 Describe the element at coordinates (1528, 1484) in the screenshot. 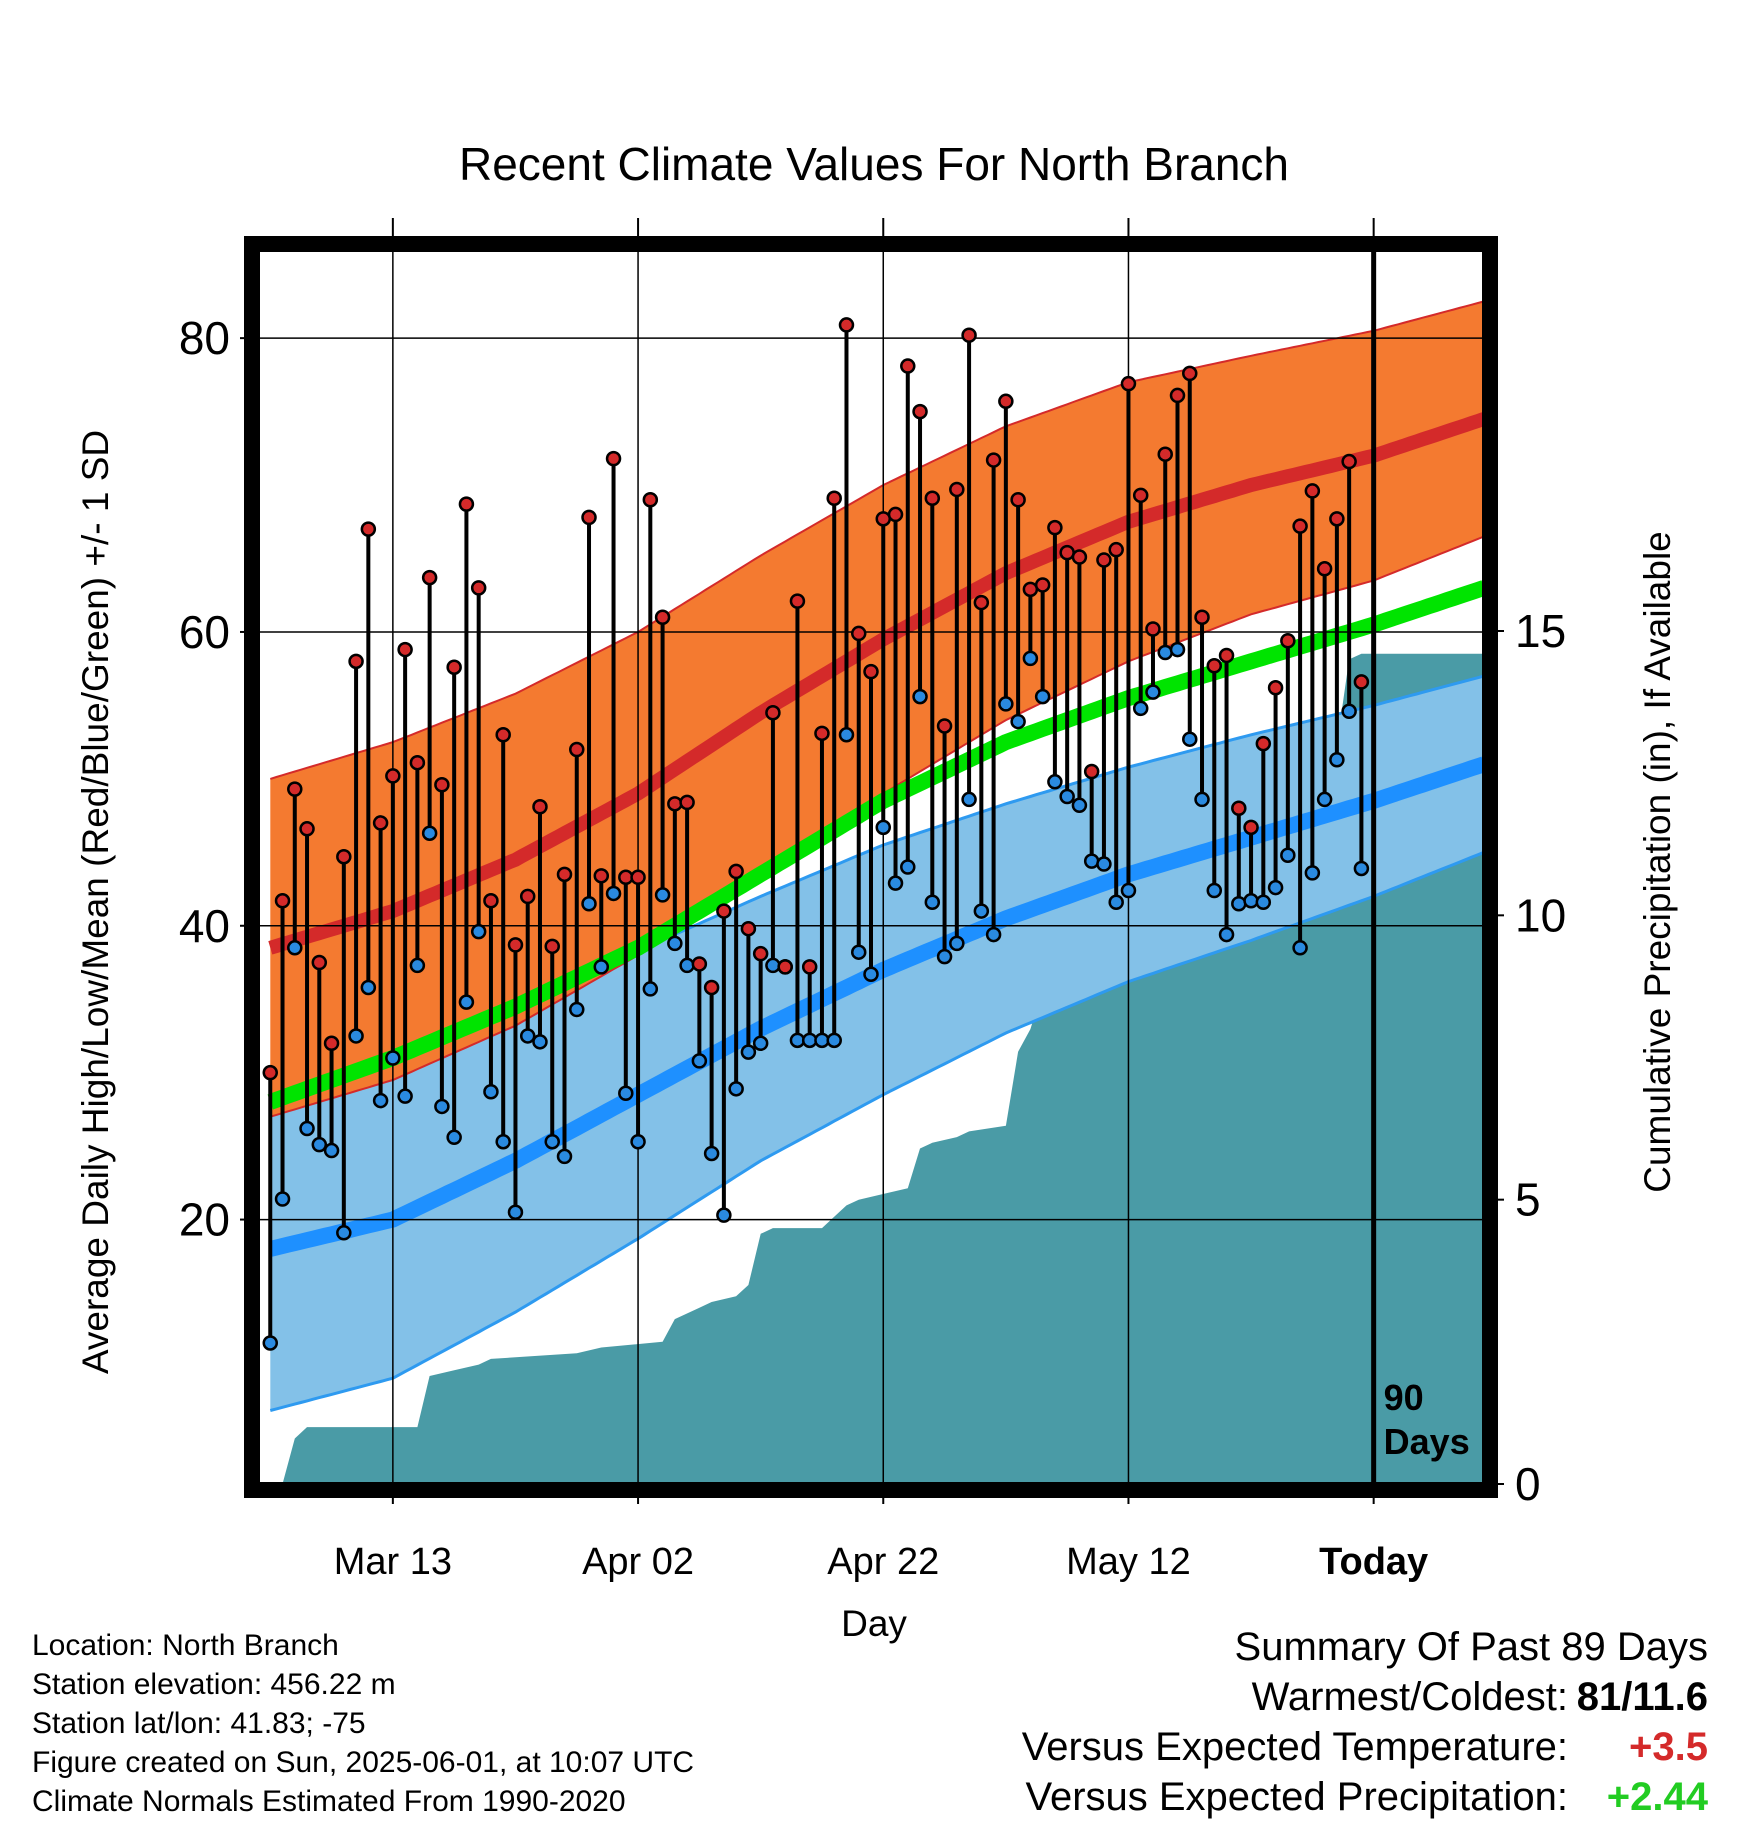

I see `y2-tick-label: 0` at that location.